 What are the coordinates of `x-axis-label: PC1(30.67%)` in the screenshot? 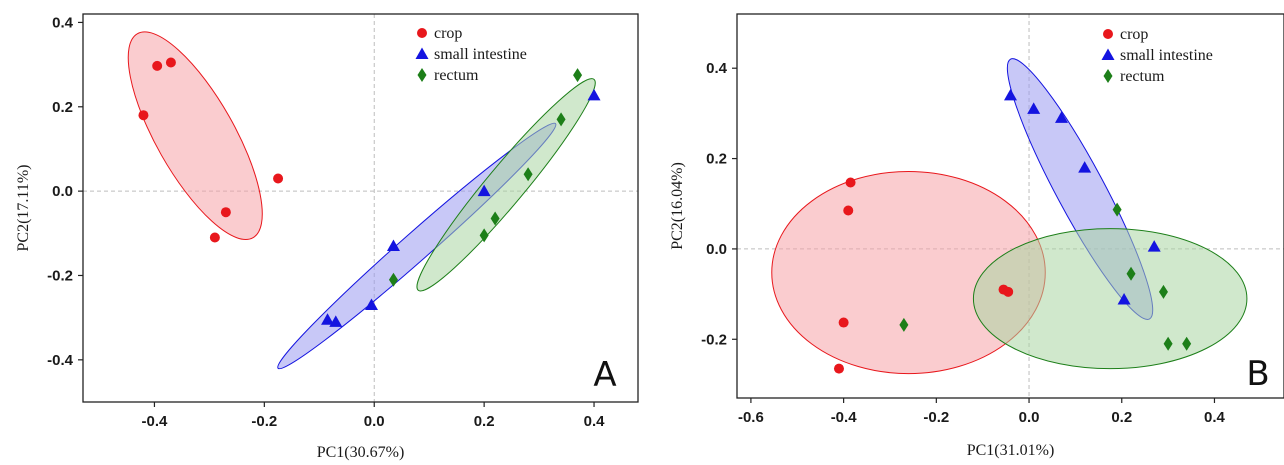 It's located at (361, 452).